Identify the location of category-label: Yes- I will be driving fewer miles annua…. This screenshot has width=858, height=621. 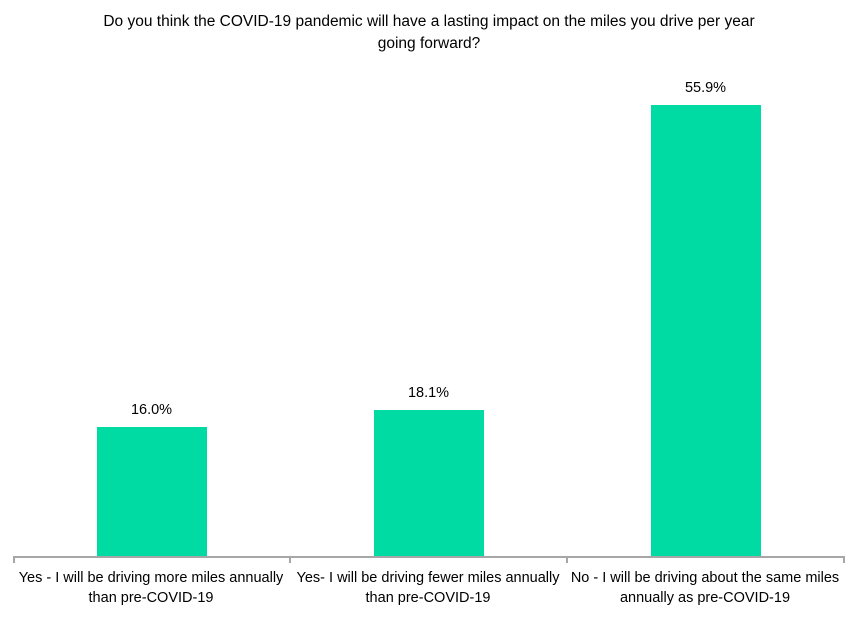
(428, 588).